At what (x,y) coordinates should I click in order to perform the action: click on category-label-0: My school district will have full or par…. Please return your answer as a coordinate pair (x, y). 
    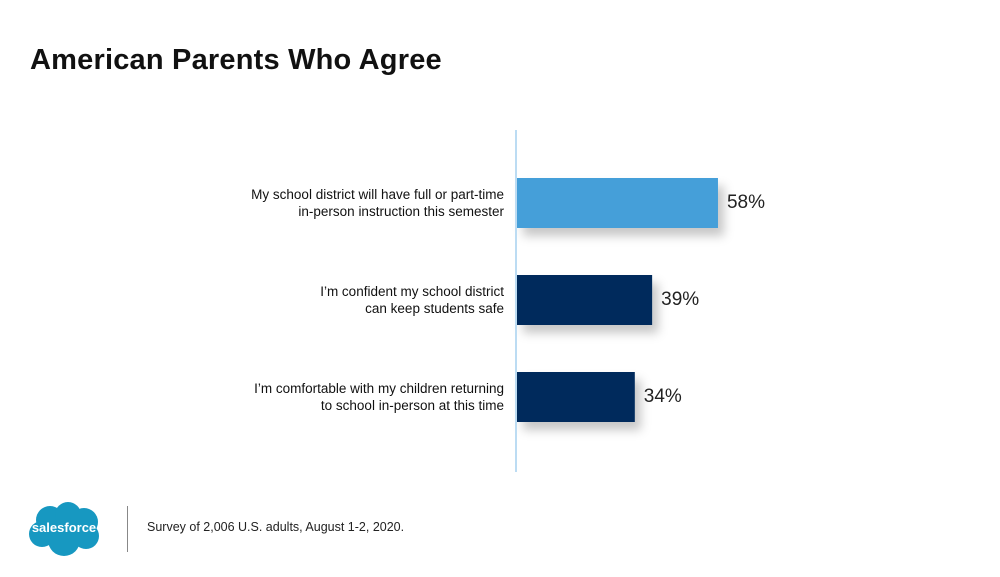
    Looking at the image, I should click on (344, 203).